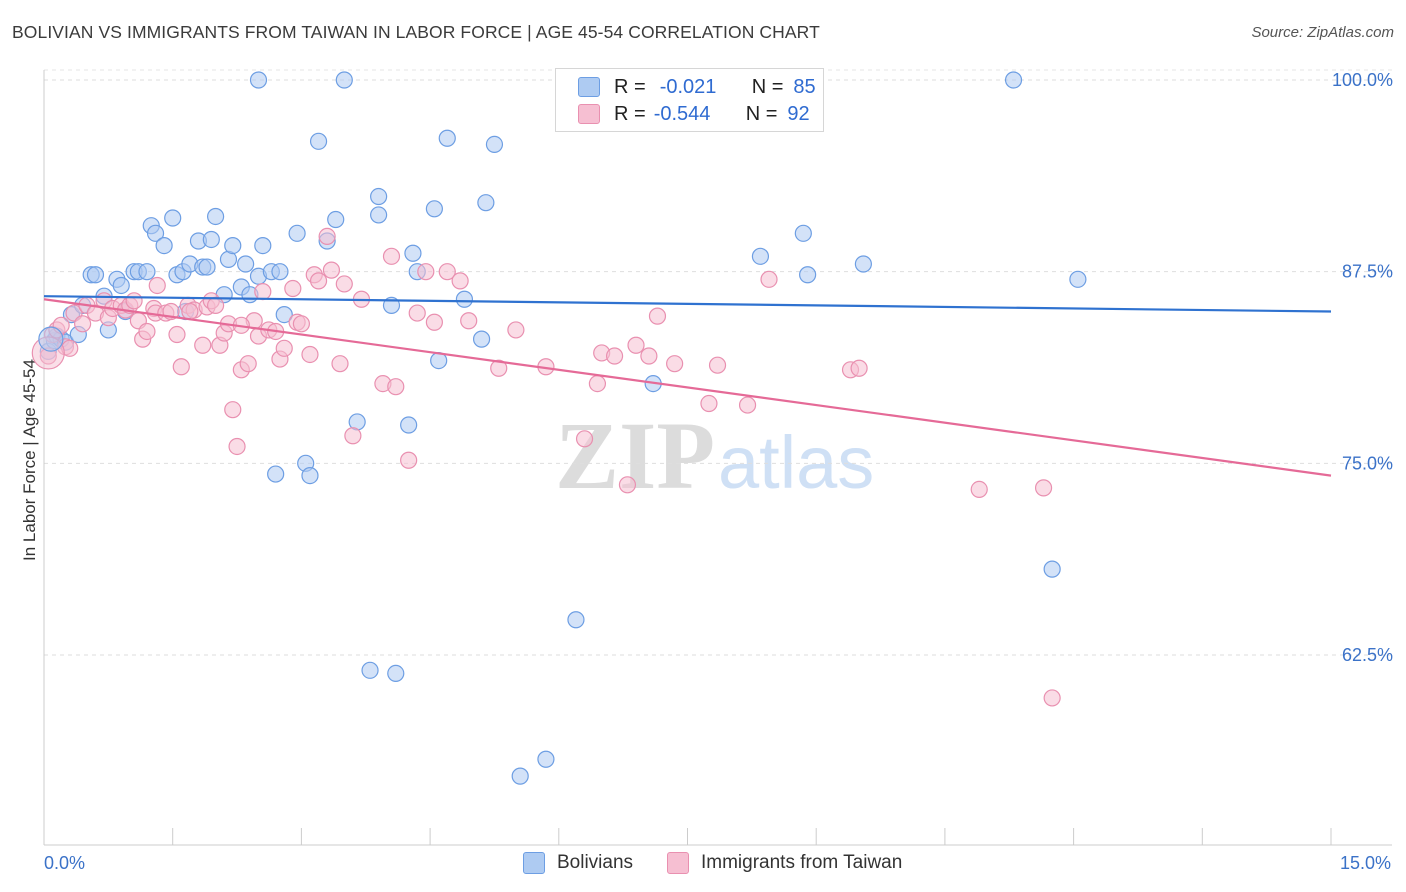  I want to click on bottom-legend: Bolivians Immigrants from Taiwan, so click(703, 865).